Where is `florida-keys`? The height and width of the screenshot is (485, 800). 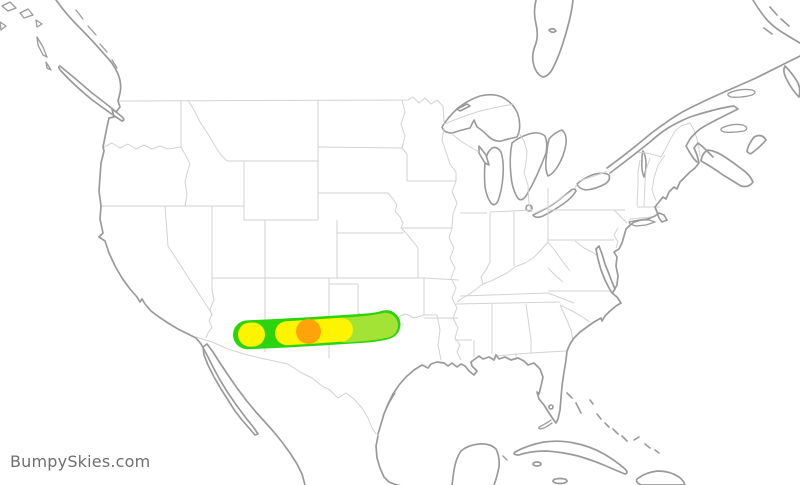
florida-keys is located at coordinates (545, 424).